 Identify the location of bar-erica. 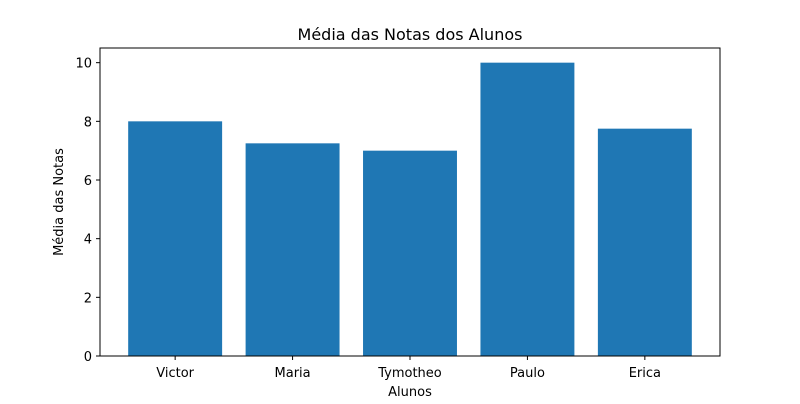
(644, 242).